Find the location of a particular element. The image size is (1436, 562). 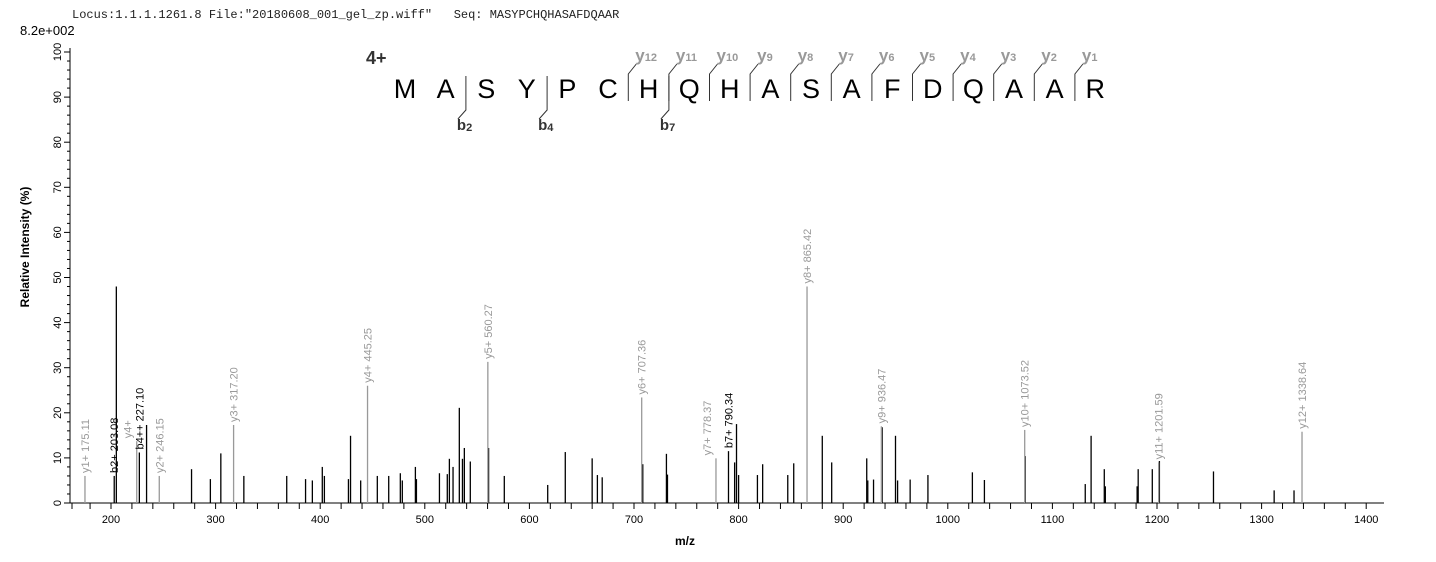

x-tick-label: 500 is located at coordinates (425, 520).